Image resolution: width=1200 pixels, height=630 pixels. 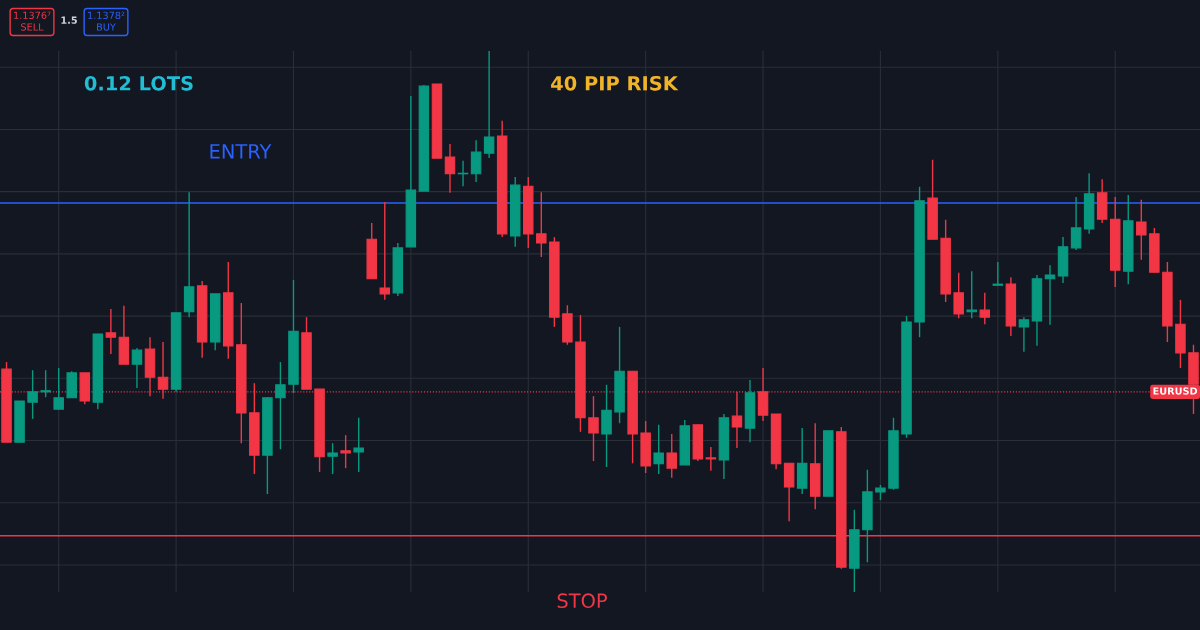 What do you see at coordinates (615, 83) in the screenshot?
I see `annotation: 40 PIP RISK` at bounding box center [615, 83].